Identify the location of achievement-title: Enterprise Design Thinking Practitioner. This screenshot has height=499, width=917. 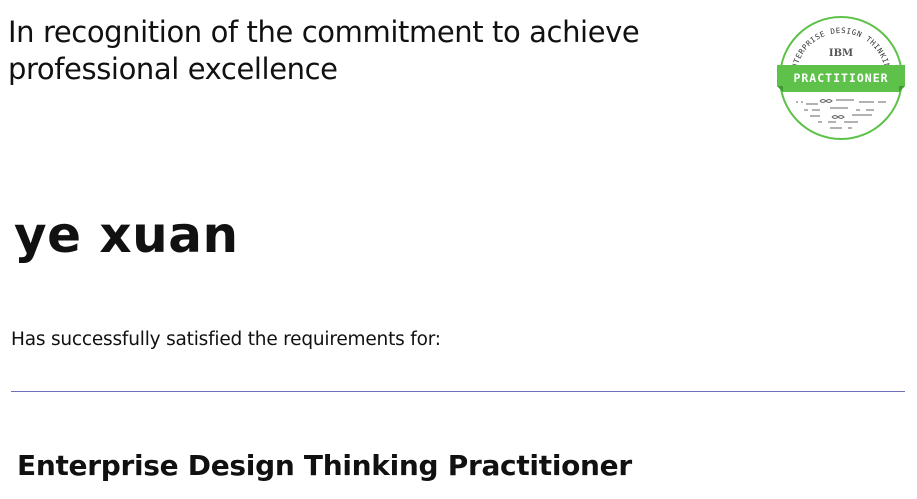
(324, 465).